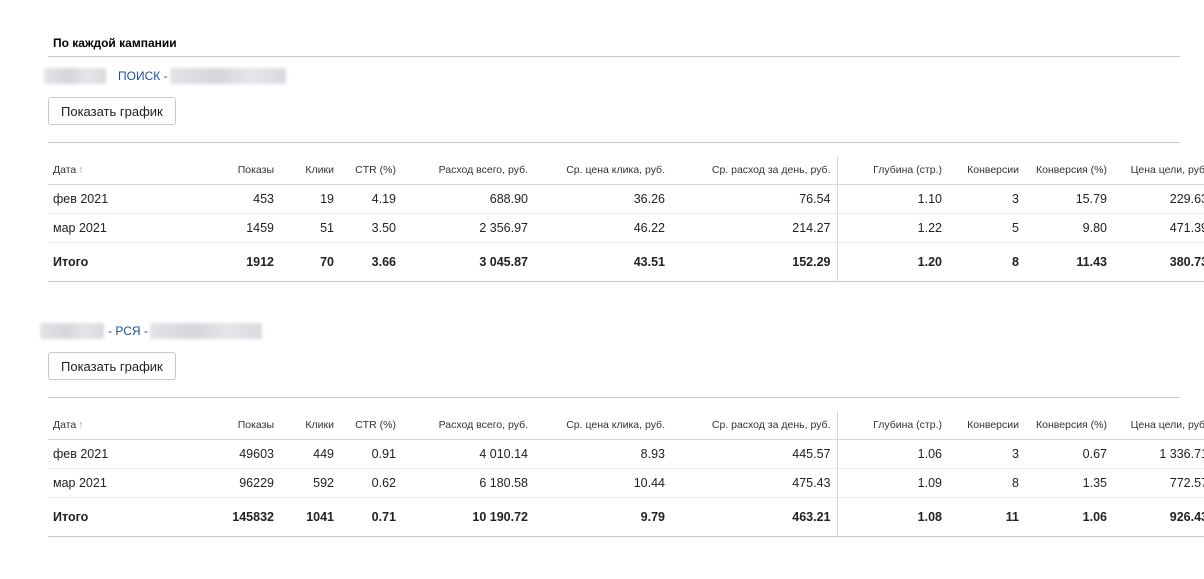  Describe the element at coordinates (371, 262) in the screenshot. I see `cell-ctr: 3.66` at that location.